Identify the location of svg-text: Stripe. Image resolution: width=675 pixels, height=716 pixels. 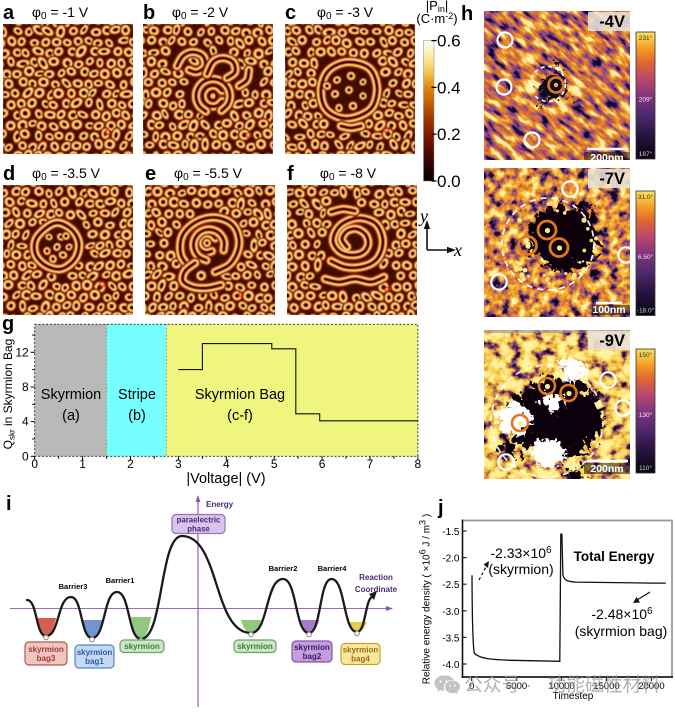
(137, 395).